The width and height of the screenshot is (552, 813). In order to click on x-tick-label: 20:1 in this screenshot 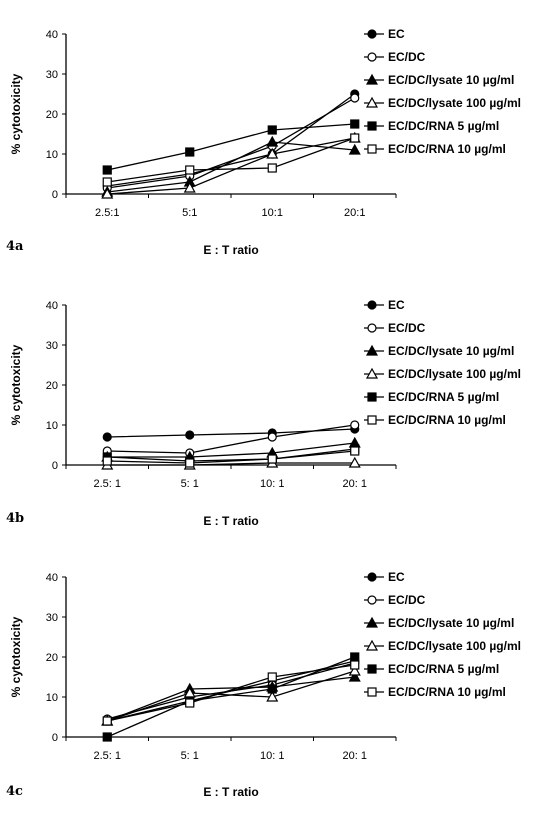, I will do `click(354, 213)`.